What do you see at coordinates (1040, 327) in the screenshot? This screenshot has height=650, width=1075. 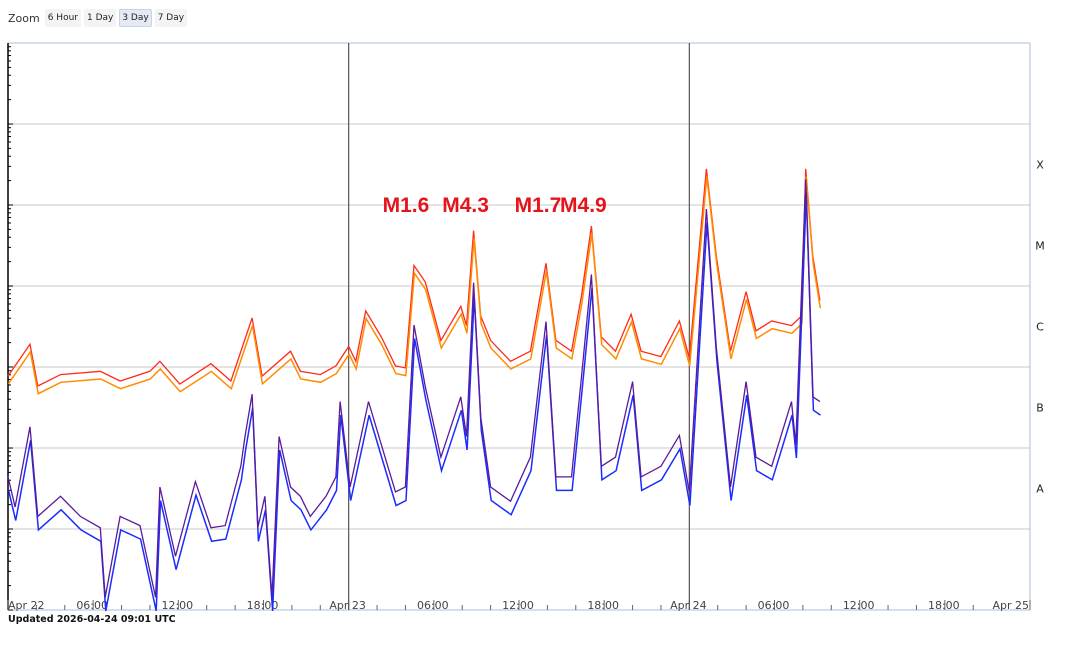 I see `flare-class-label-c: C` at bounding box center [1040, 327].